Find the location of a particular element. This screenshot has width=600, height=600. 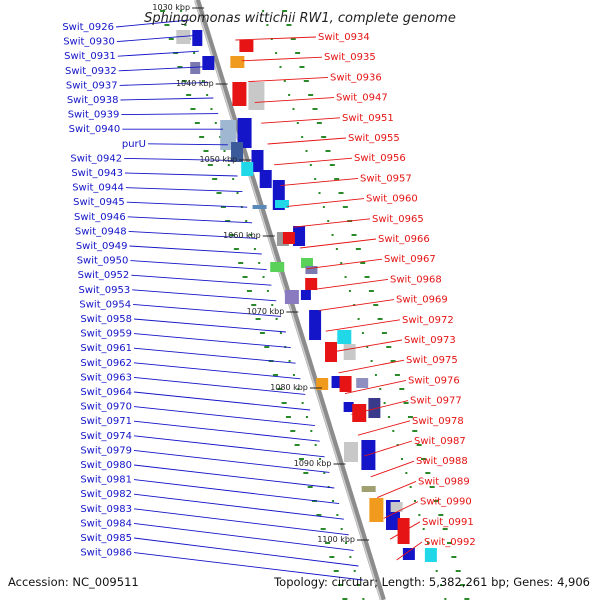

left-gene-label: Swit_0939 is located at coordinates (94, 115).